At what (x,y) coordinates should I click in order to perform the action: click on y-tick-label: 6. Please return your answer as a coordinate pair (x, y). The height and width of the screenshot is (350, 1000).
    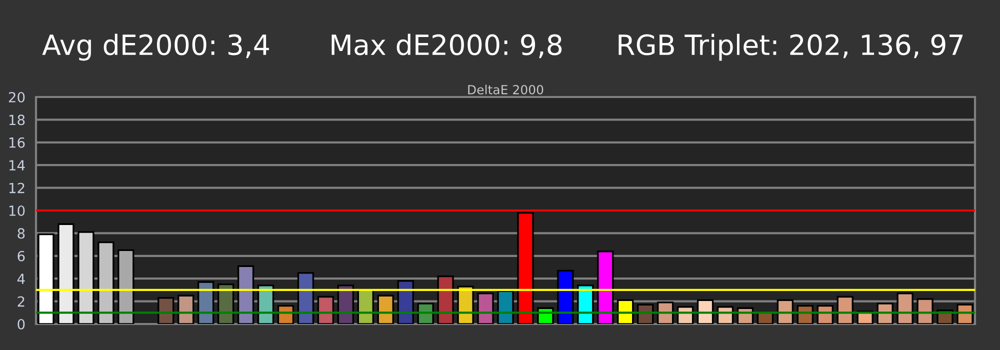
    Looking at the image, I should click on (21, 256).